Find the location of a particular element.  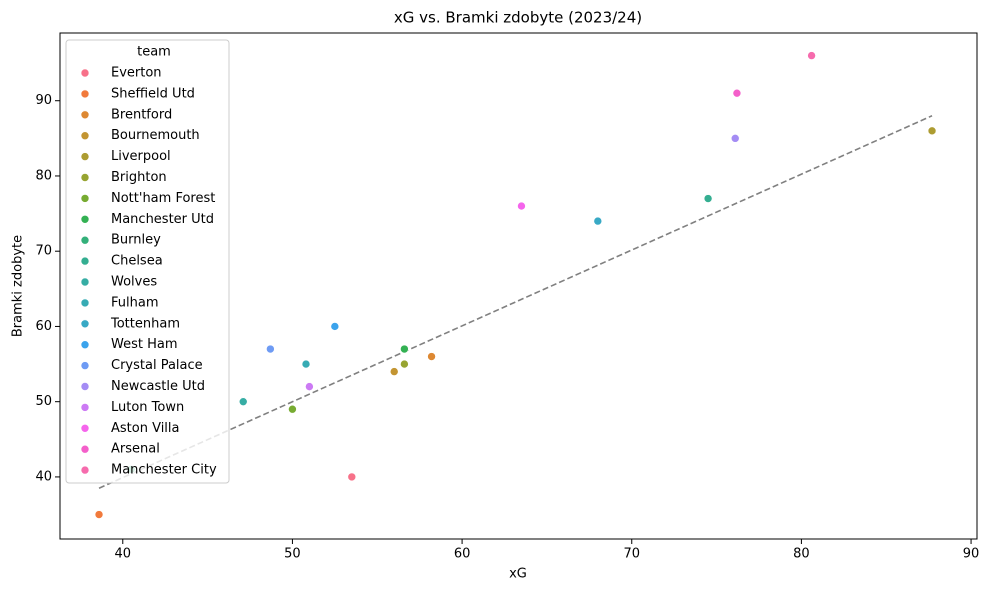

legend-label: Crystal Palace is located at coordinates (157, 365).